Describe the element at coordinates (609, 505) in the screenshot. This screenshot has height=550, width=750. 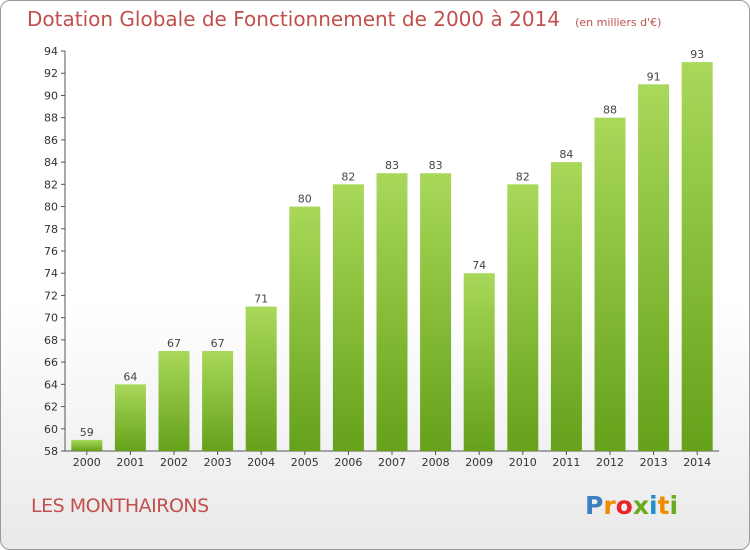
I see `logo-letter: r` at that location.